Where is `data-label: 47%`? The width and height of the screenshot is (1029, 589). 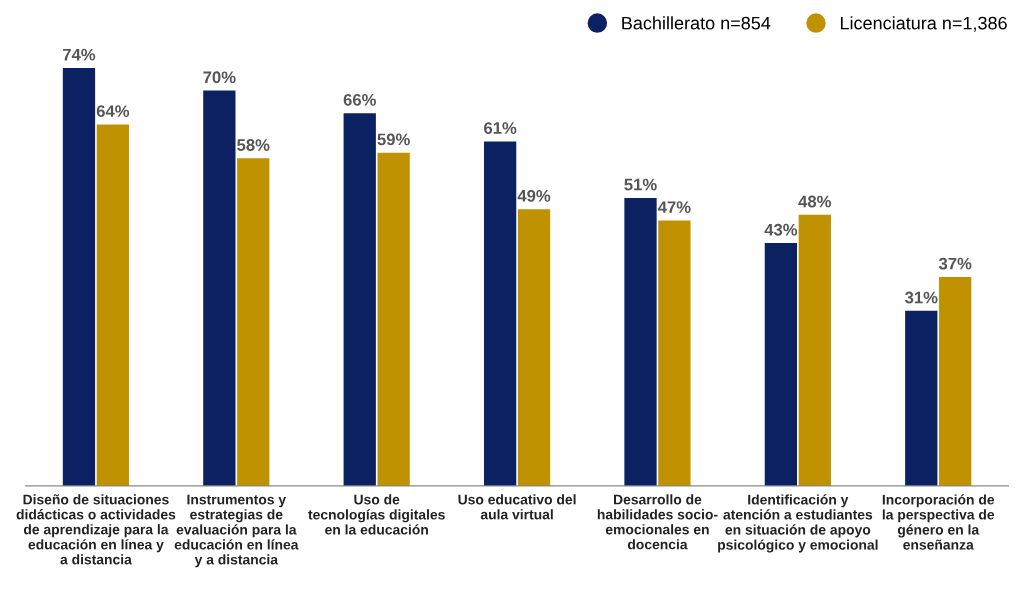 data-label: 47% is located at coordinates (674, 207).